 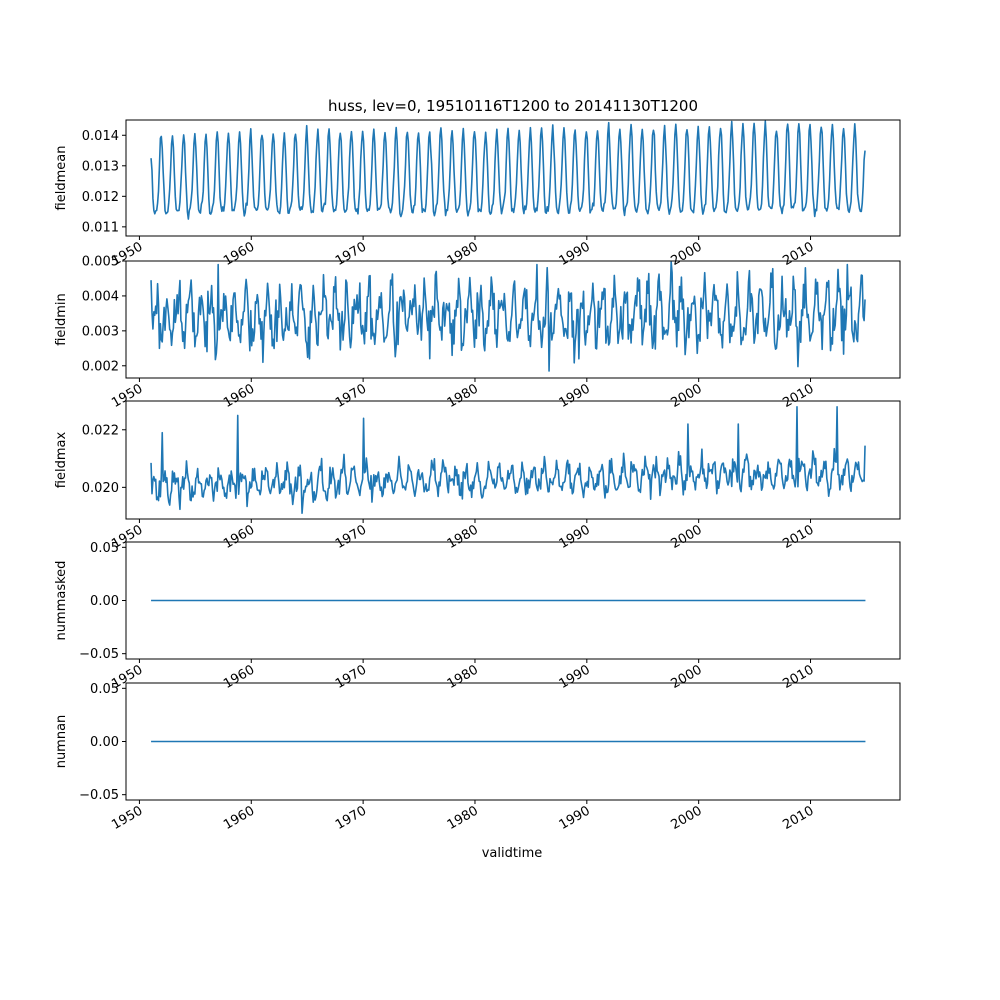 I want to click on y-axis-label: fieldmin, so click(x=61, y=319).